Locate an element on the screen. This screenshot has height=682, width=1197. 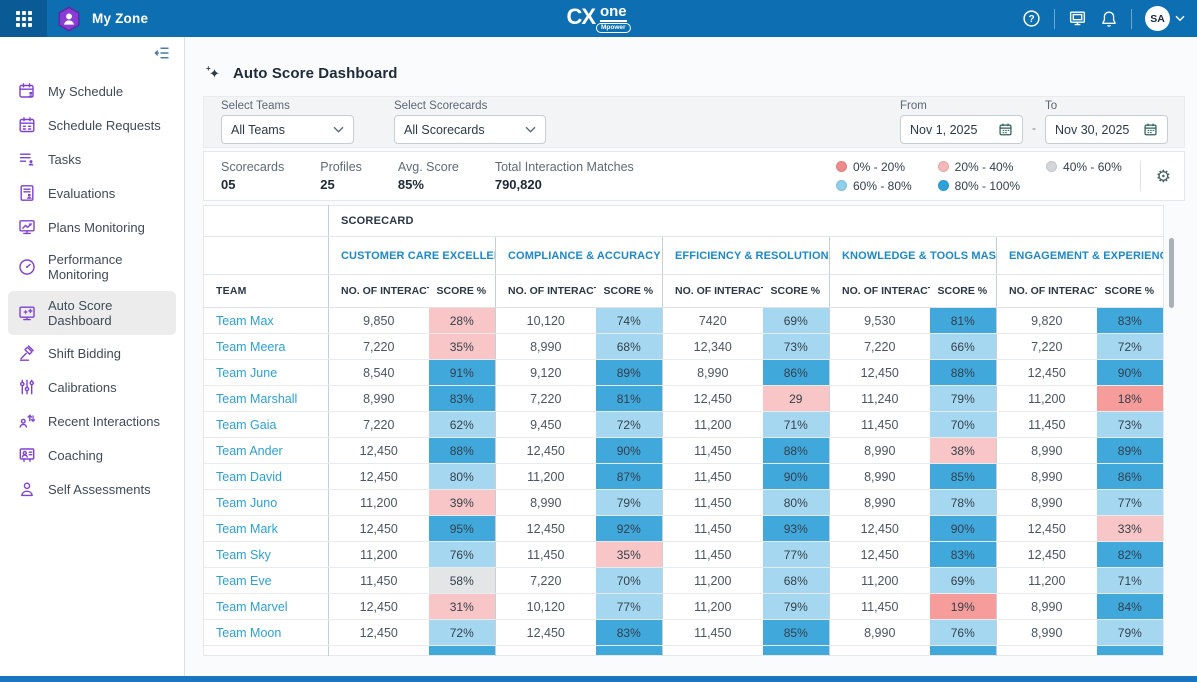
team-link: Team Eve is located at coordinates (266, 580).